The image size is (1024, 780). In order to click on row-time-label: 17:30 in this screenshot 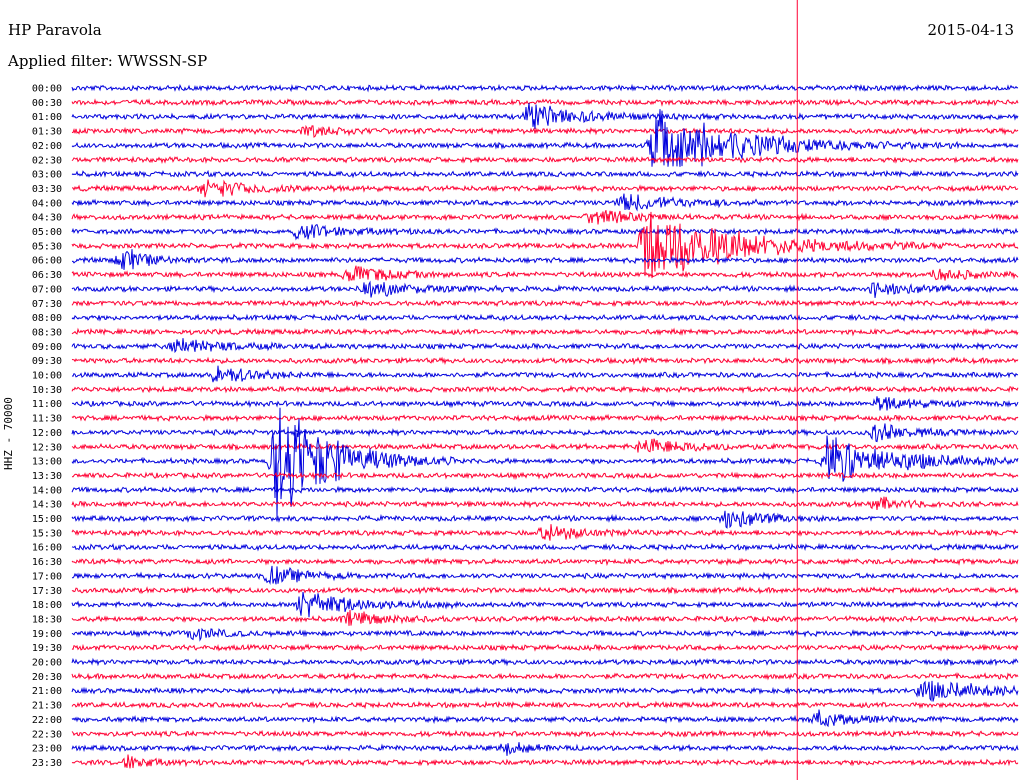, I will do `click(47, 591)`.